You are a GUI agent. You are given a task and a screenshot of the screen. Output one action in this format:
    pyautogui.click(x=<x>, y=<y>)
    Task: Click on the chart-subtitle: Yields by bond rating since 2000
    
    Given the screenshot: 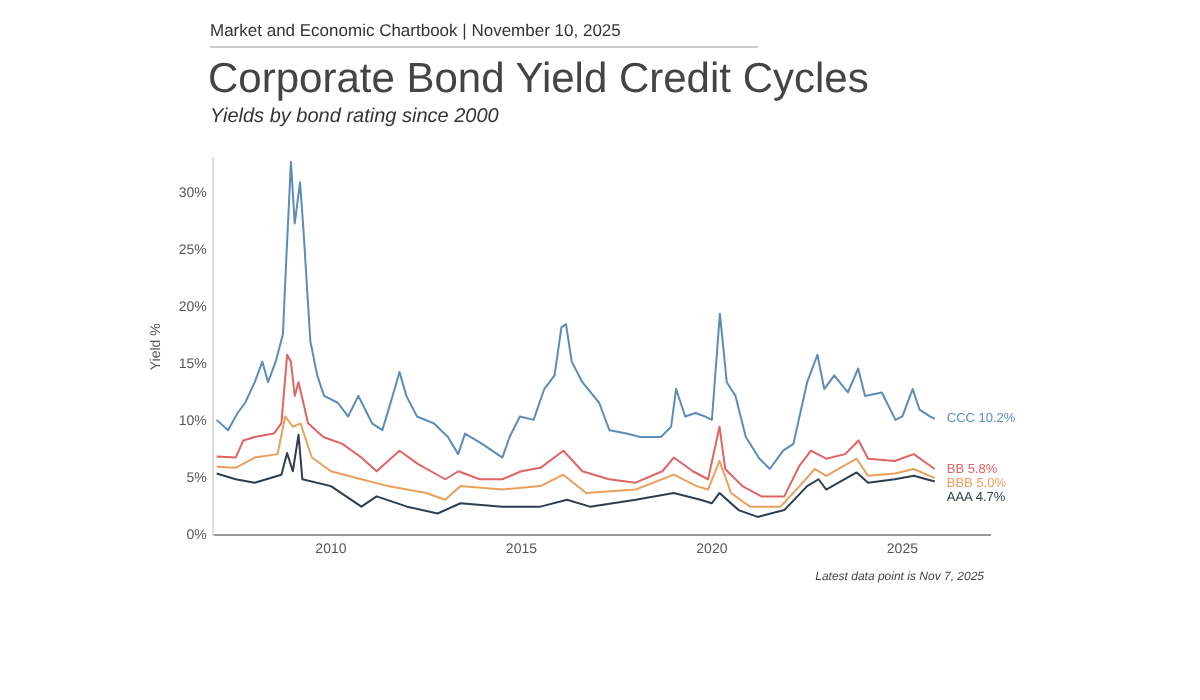 What is the action you would take?
    pyautogui.click(x=354, y=117)
    